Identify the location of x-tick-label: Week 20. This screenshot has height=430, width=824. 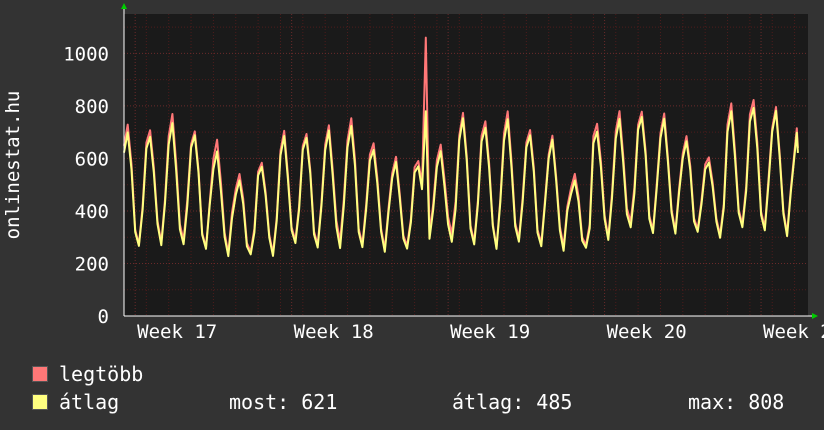
(647, 332).